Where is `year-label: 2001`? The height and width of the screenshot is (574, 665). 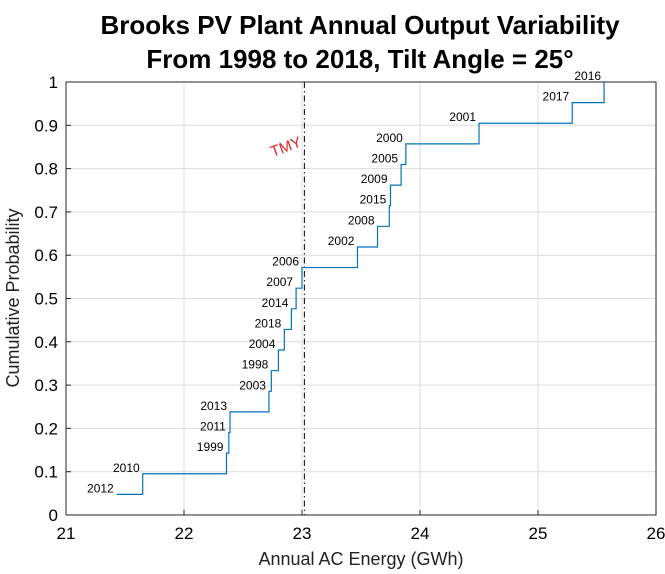 year-label: 2001 is located at coordinates (462, 117).